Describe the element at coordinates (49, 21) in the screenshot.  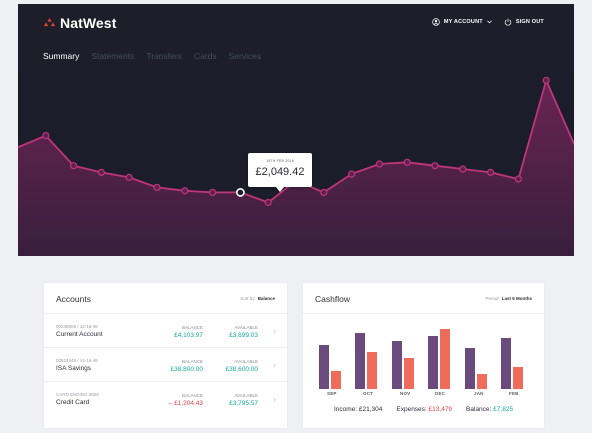
I see `natwest-logo-icon` at that location.